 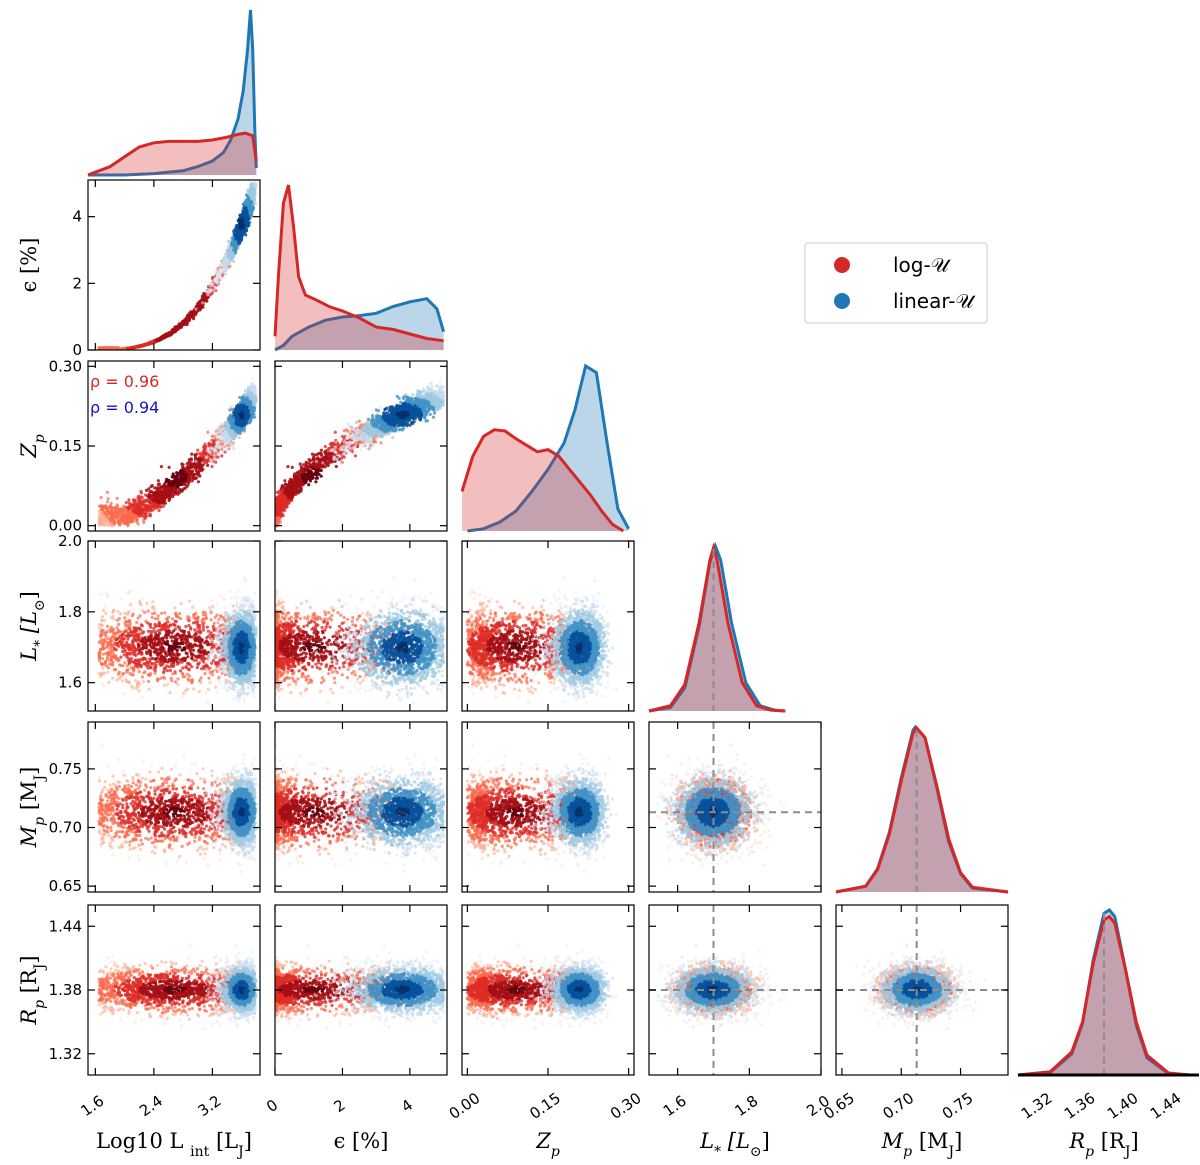 I want to click on cell-frame-logL-eps, so click(x=174, y=265).